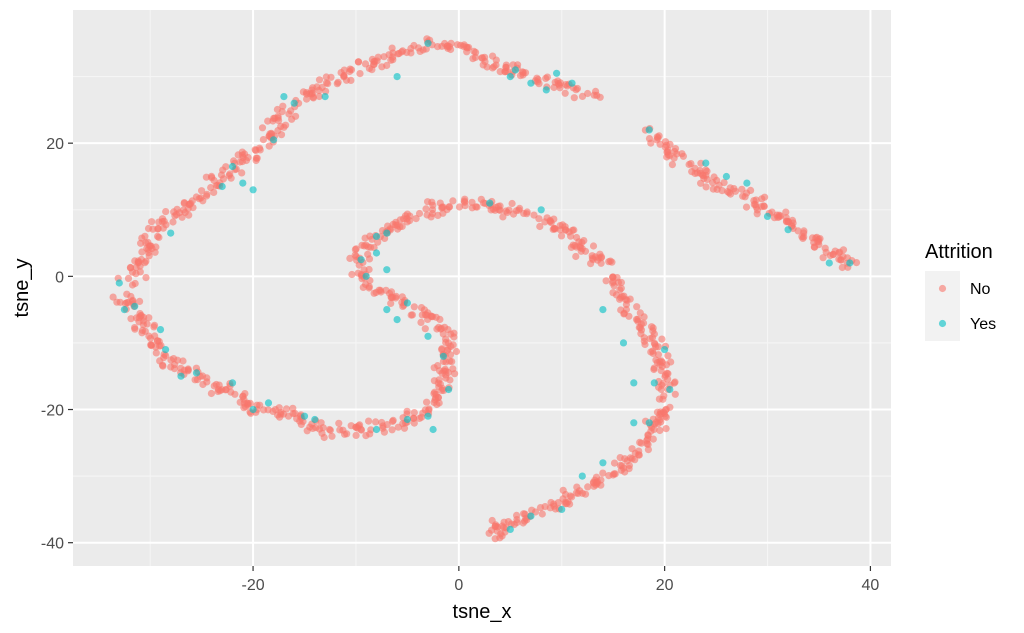 The height and width of the screenshot is (633, 1024). I want to click on x-axis-title: tsne_x, so click(482, 612).